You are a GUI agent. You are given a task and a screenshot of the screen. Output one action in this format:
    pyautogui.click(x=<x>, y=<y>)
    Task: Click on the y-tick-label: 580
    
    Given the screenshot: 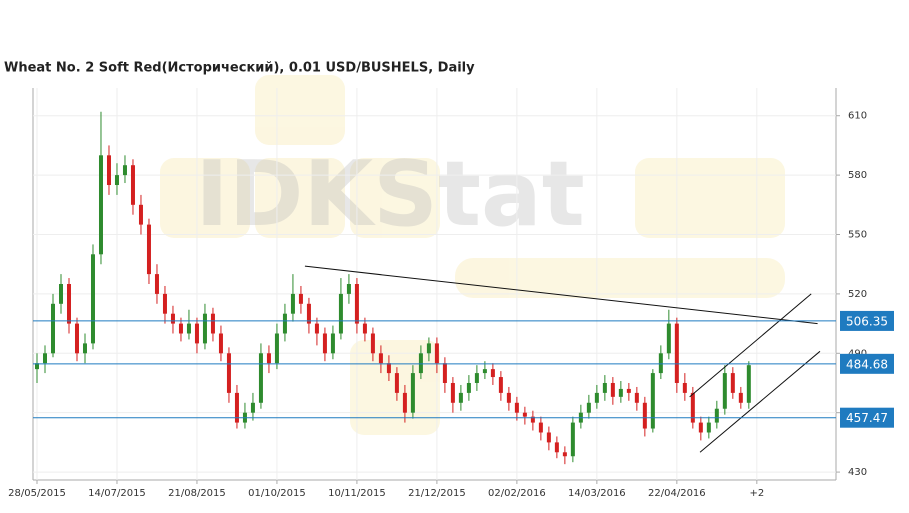 What is the action you would take?
    pyautogui.click(x=857, y=175)
    